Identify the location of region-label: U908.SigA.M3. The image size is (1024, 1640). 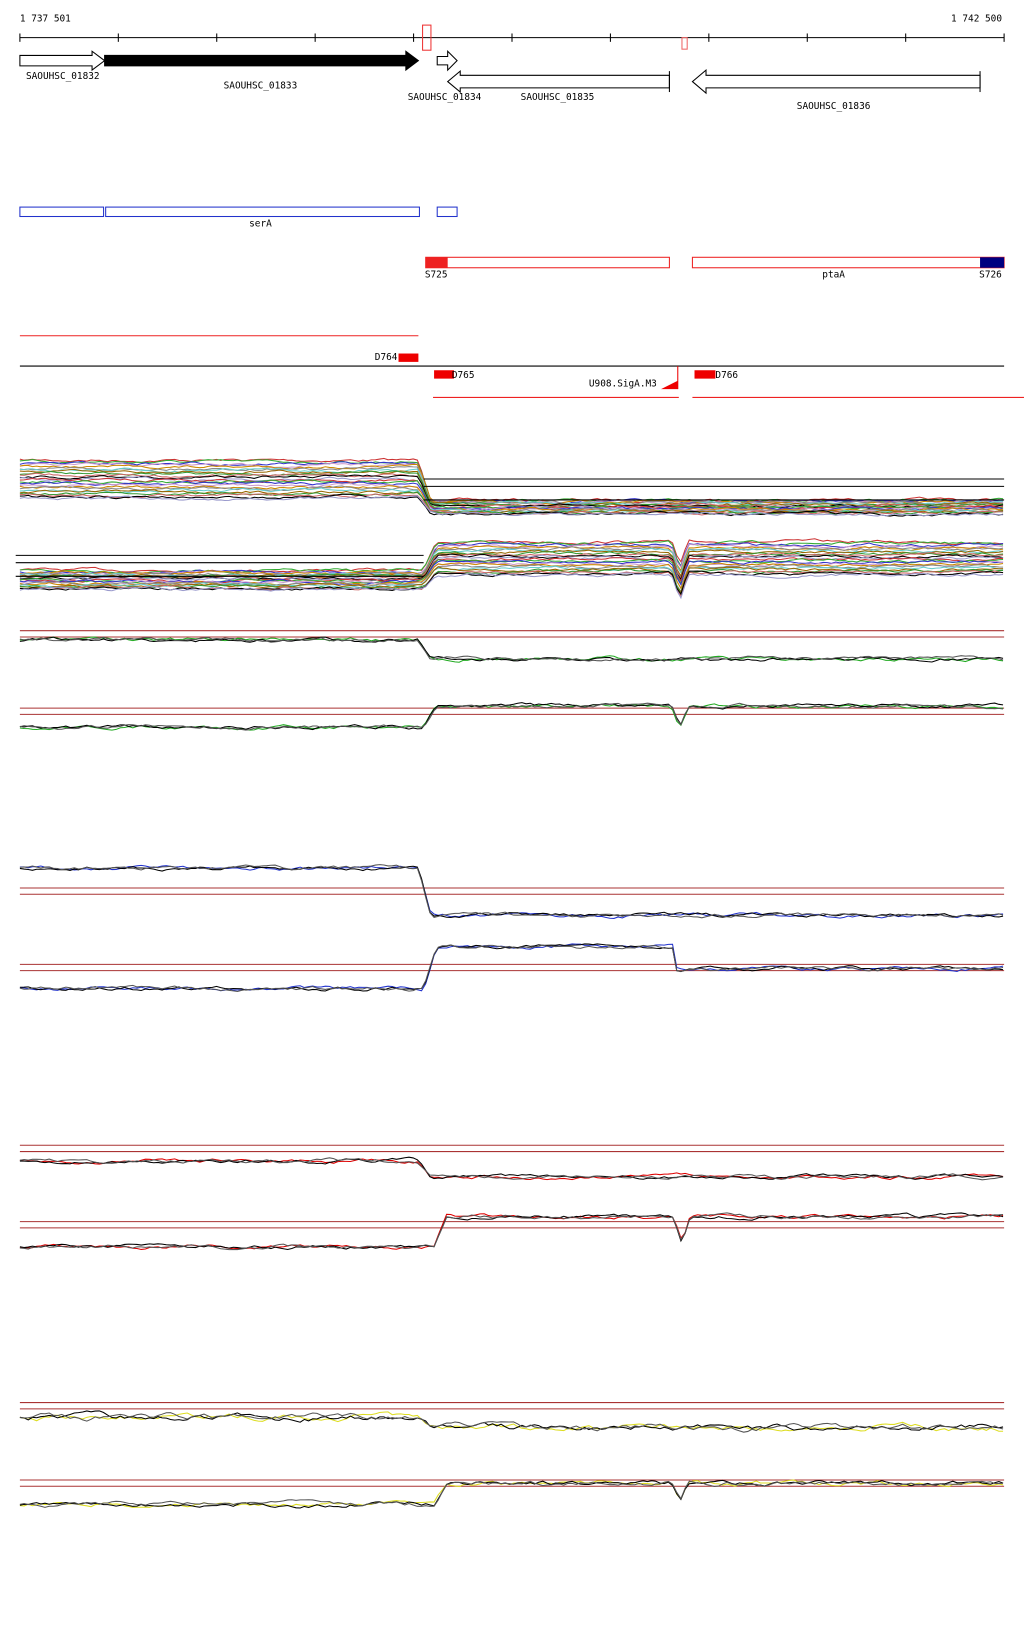
(623, 383).